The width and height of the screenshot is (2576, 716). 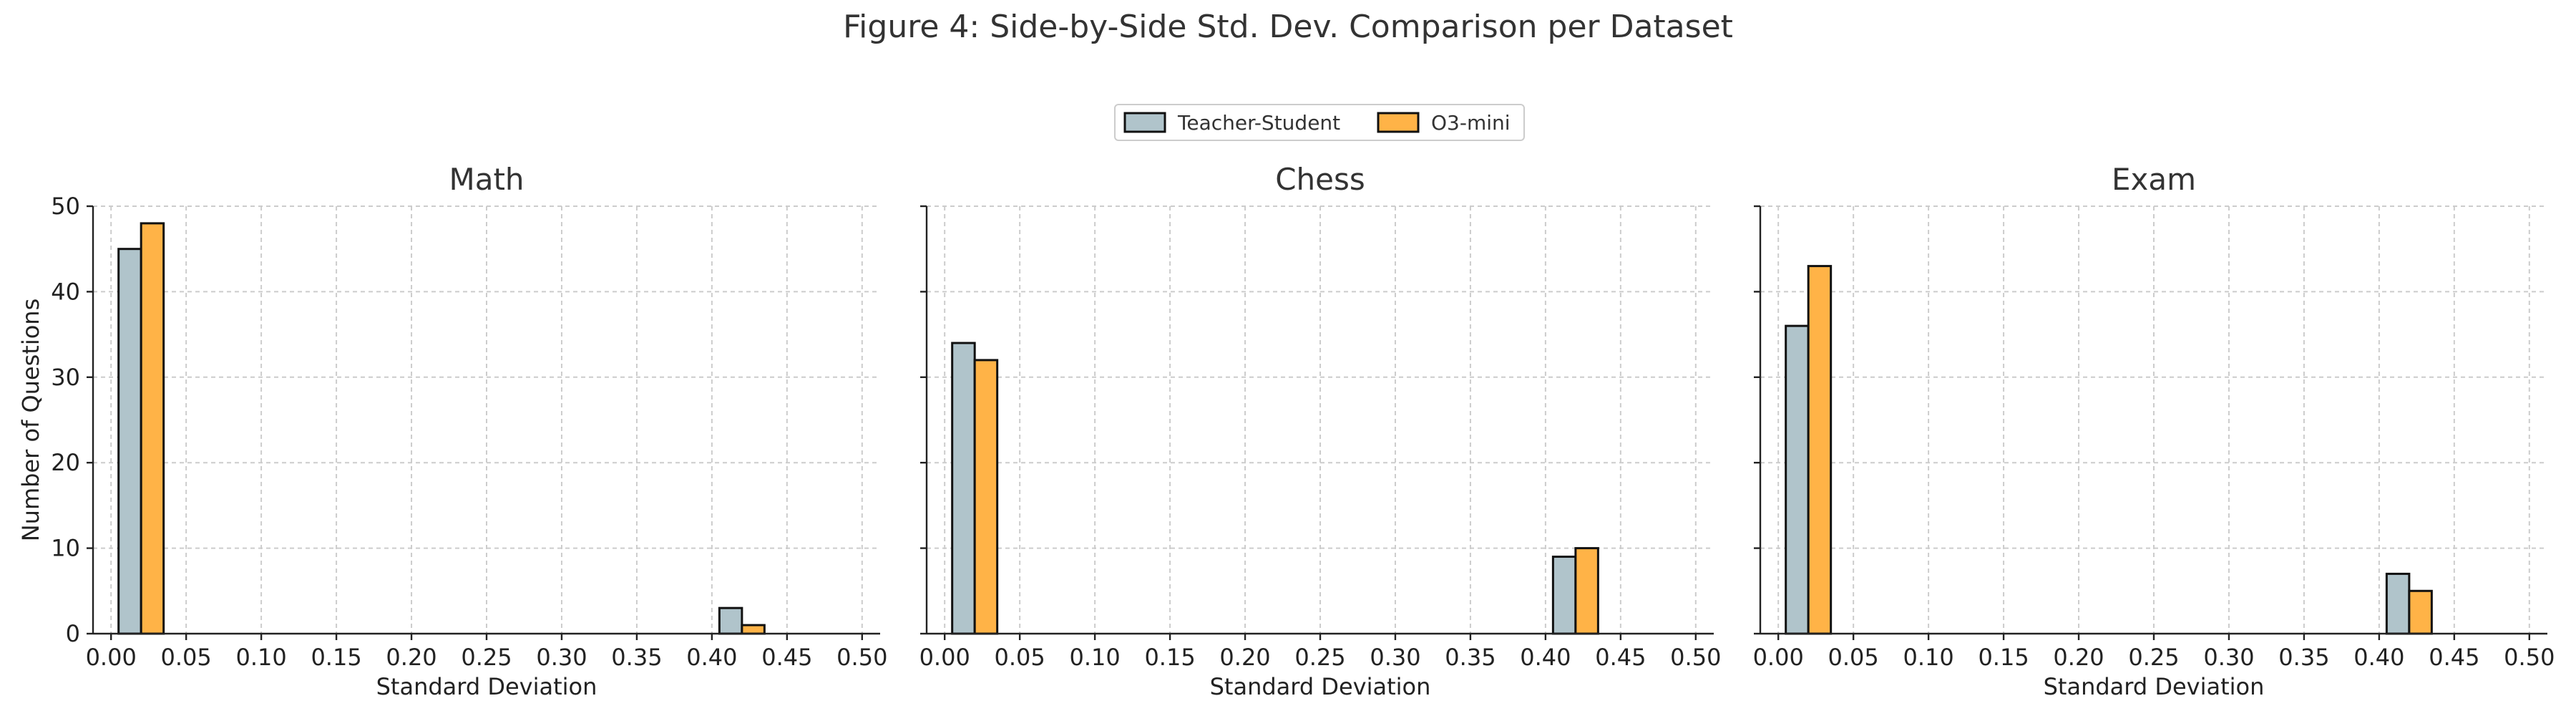 What do you see at coordinates (65, 291) in the screenshot?
I see `y-tick-label: 40` at bounding box center [65, 291].